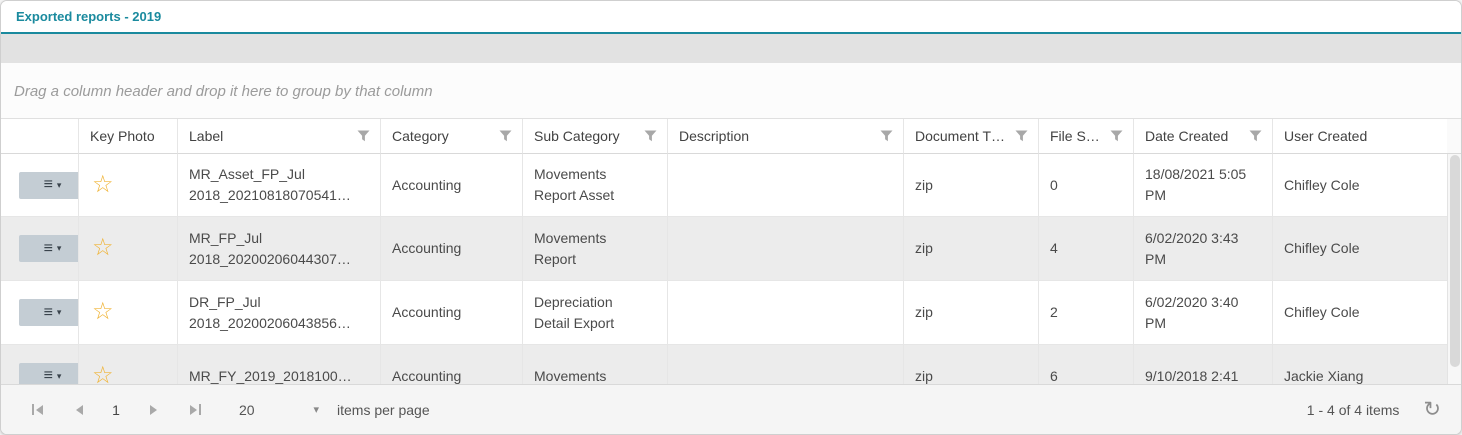 The height and width of the screenshot is (435, 1462). What do you see at coordinates (247, 409) in the screenshot?
I see `page-size-value: 20` at bounding box center [247, 409].